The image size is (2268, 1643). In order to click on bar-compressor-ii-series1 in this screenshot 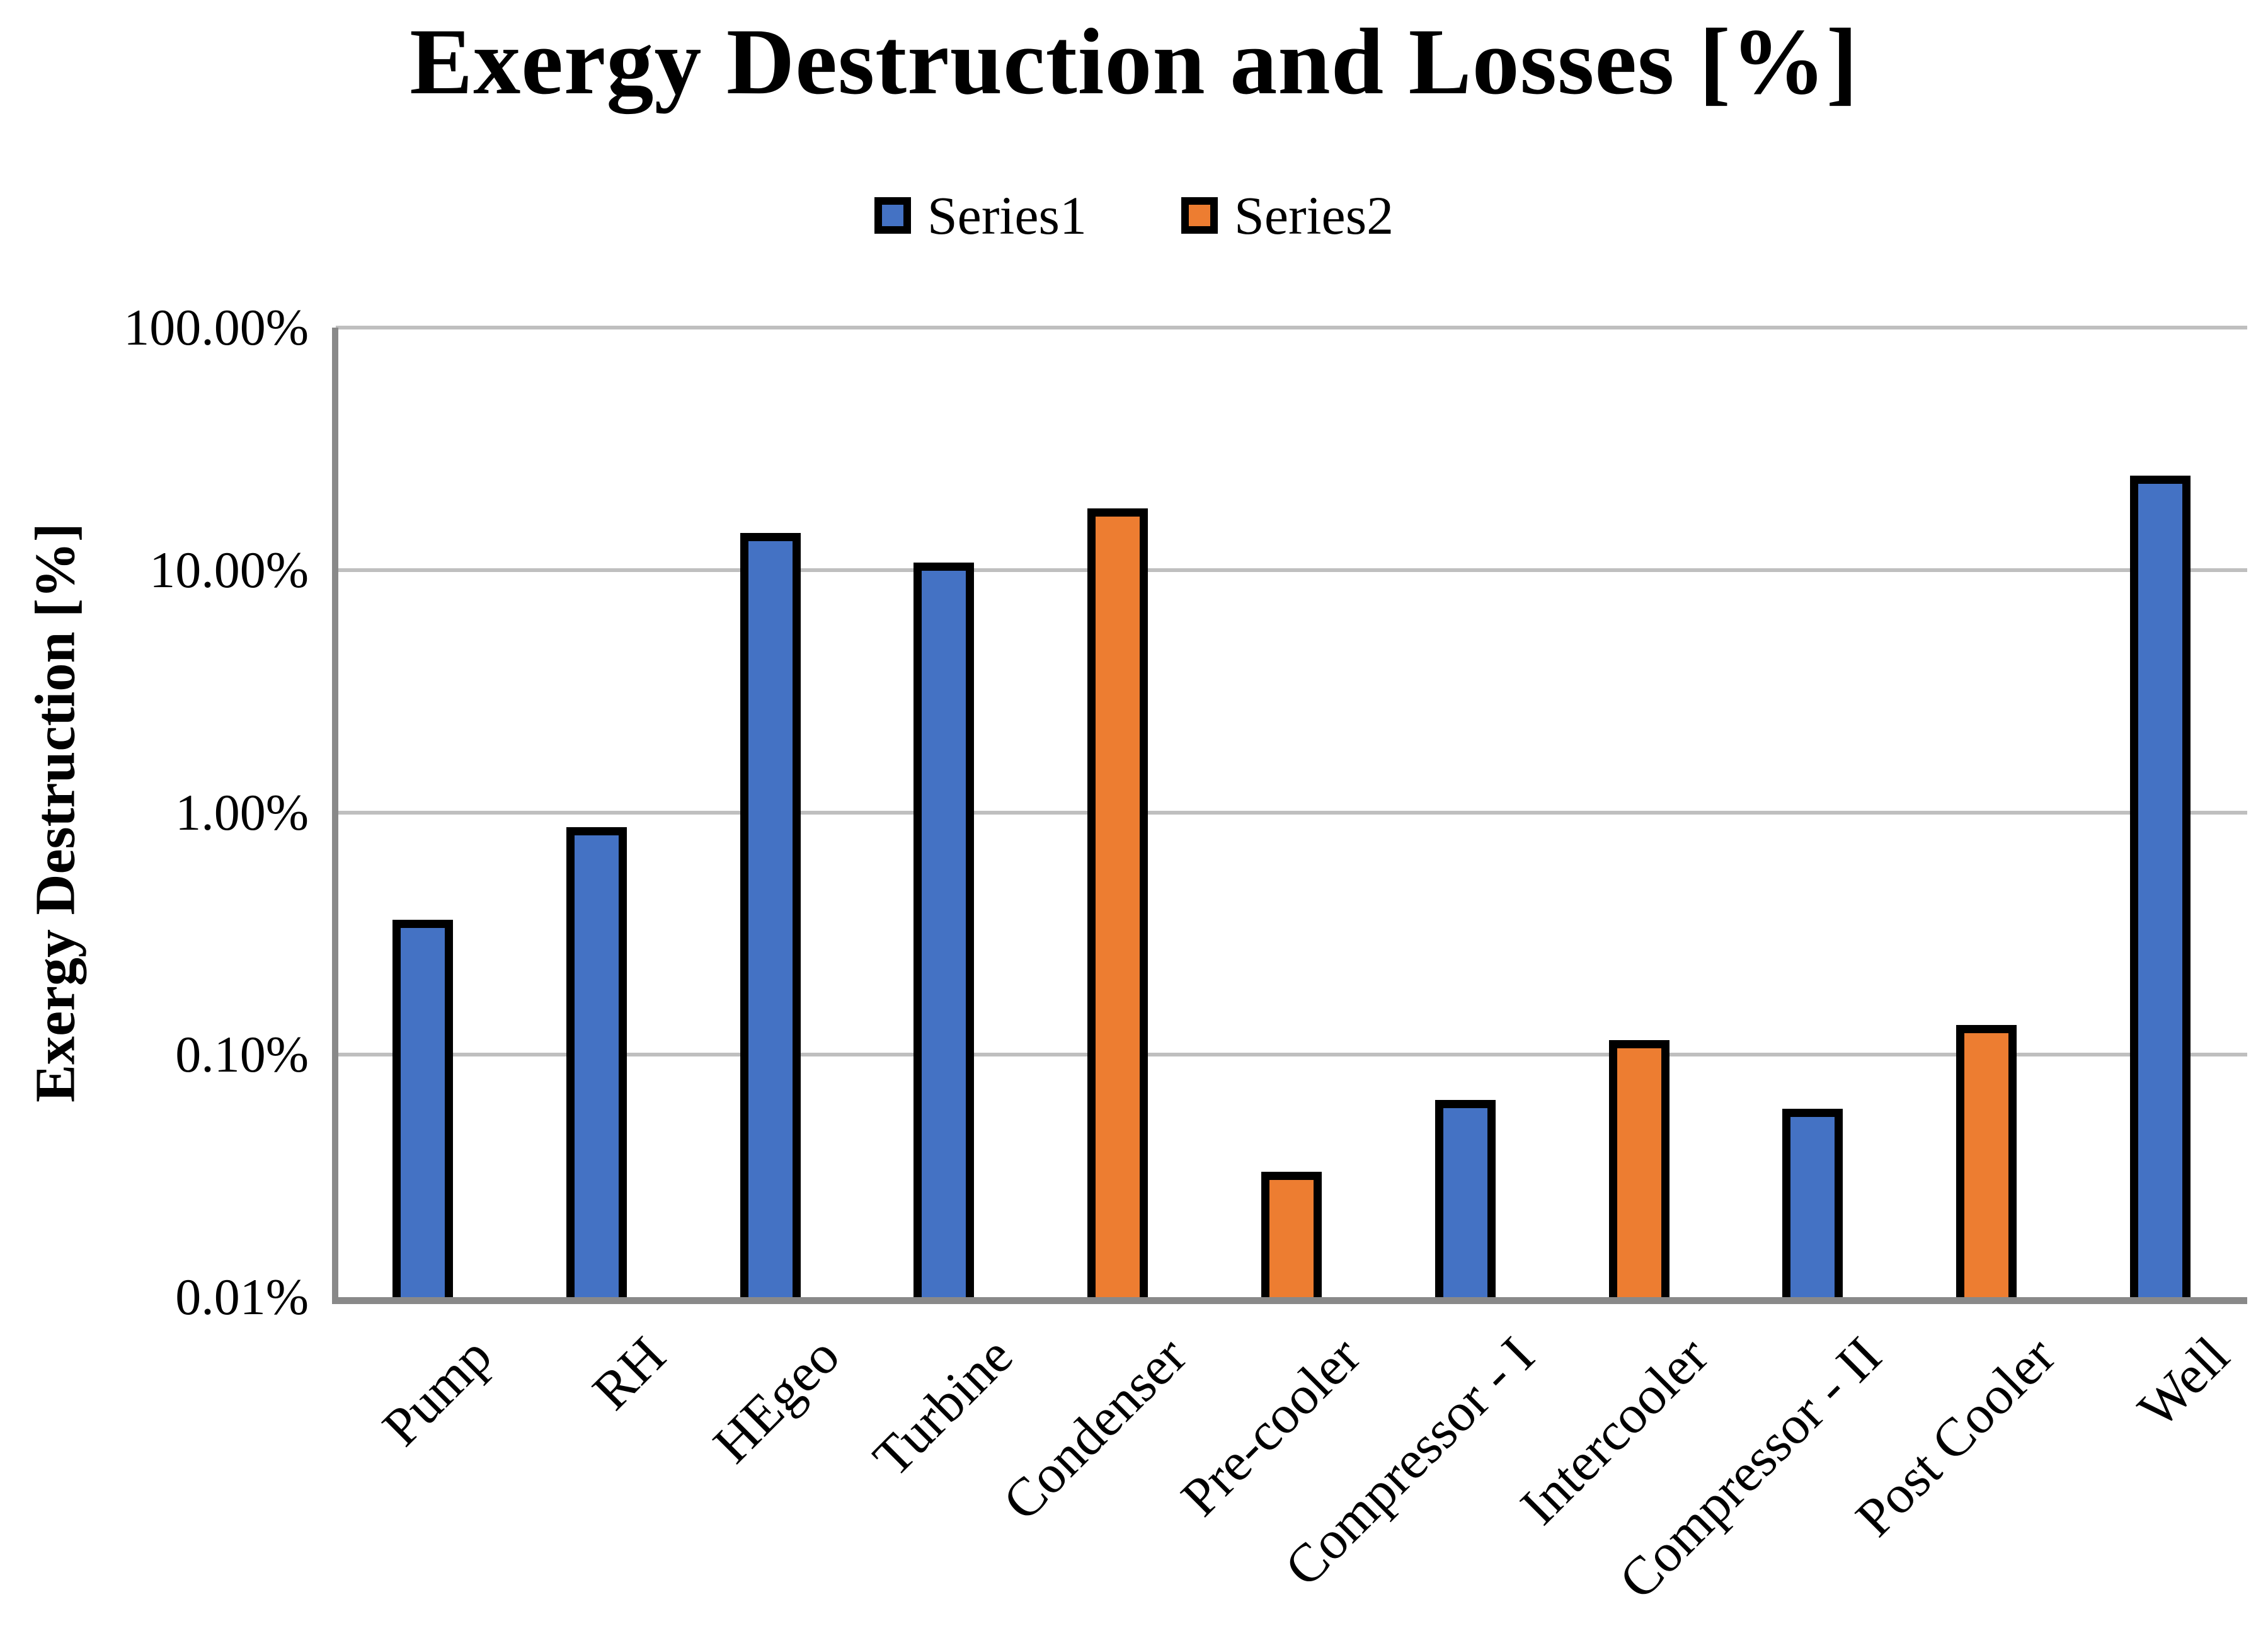, I will do `click(1812, 1202)`.